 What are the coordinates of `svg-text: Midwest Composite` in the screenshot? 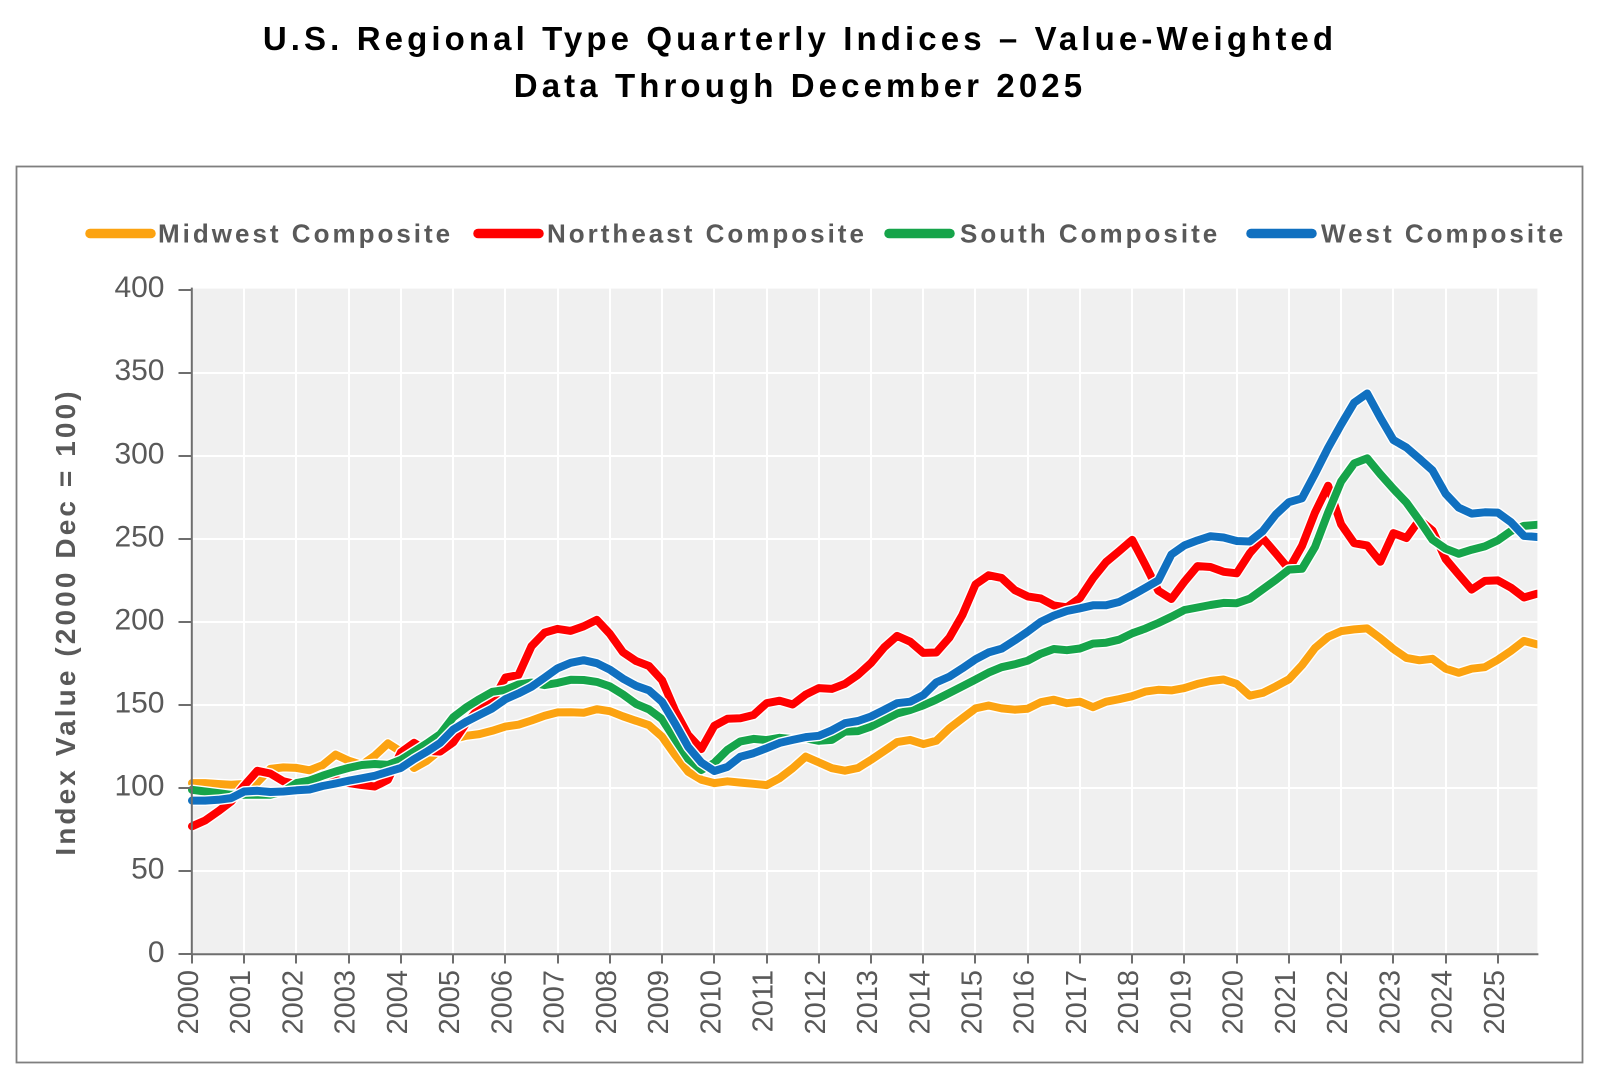 It's located at (305, 234).